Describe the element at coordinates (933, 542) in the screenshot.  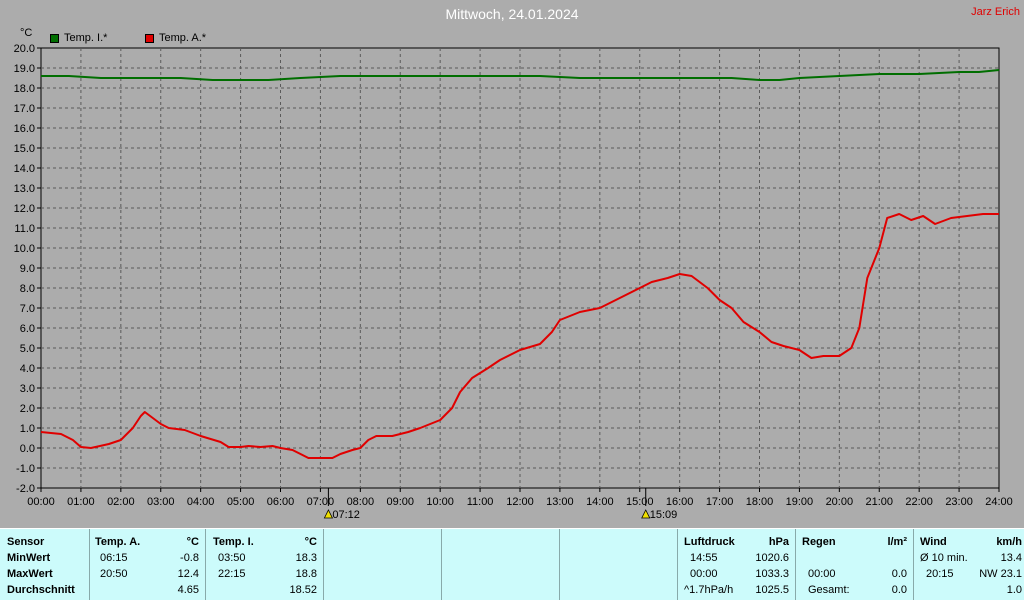
I see `wind-header: Wind` at that location.